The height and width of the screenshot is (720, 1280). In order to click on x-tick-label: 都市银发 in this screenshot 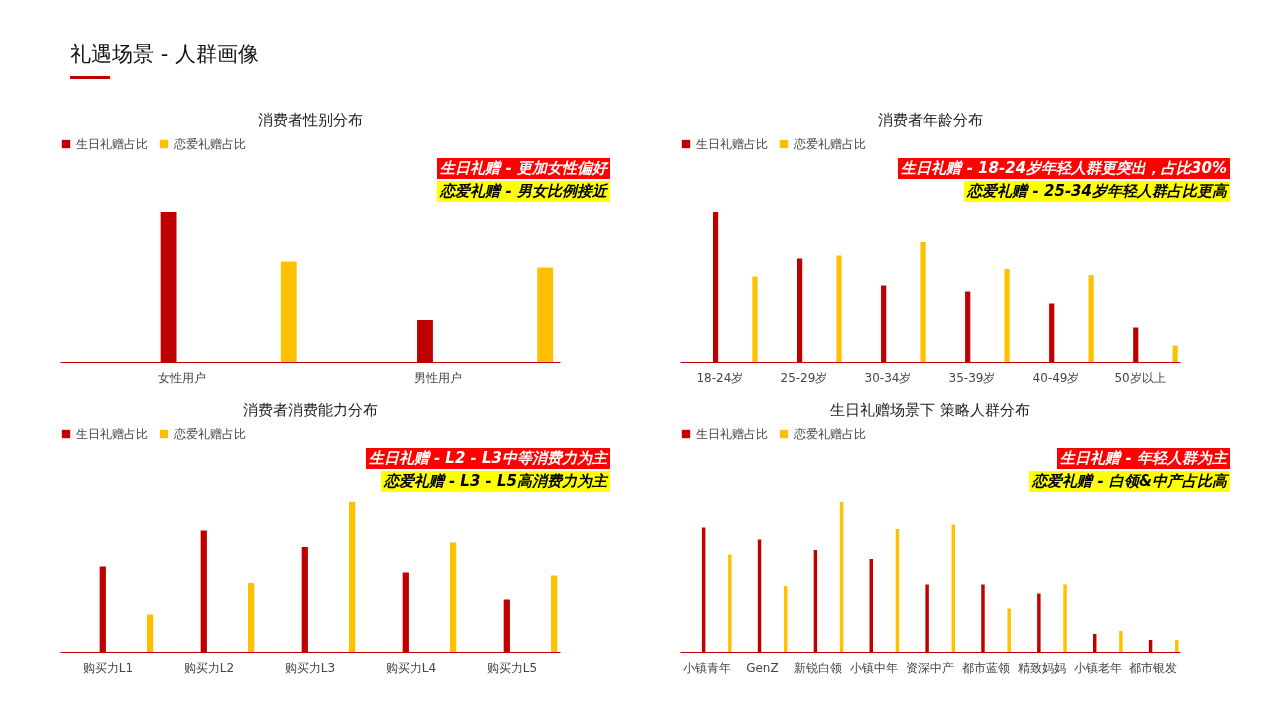, I will do `click(1153, 667)`.